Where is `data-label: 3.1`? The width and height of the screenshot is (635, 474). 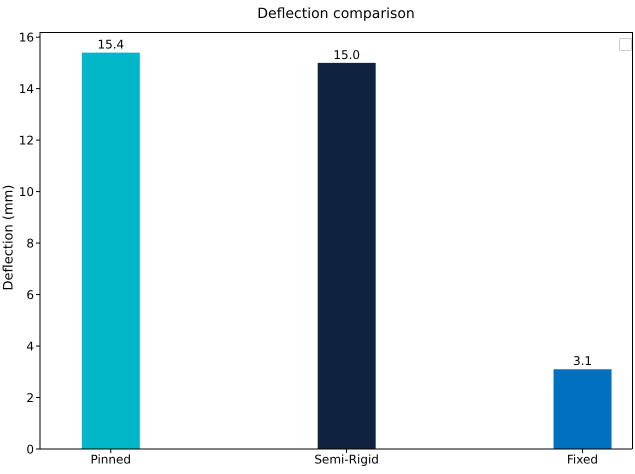
data-label: 3.1 is located at coordinates (582, 361).